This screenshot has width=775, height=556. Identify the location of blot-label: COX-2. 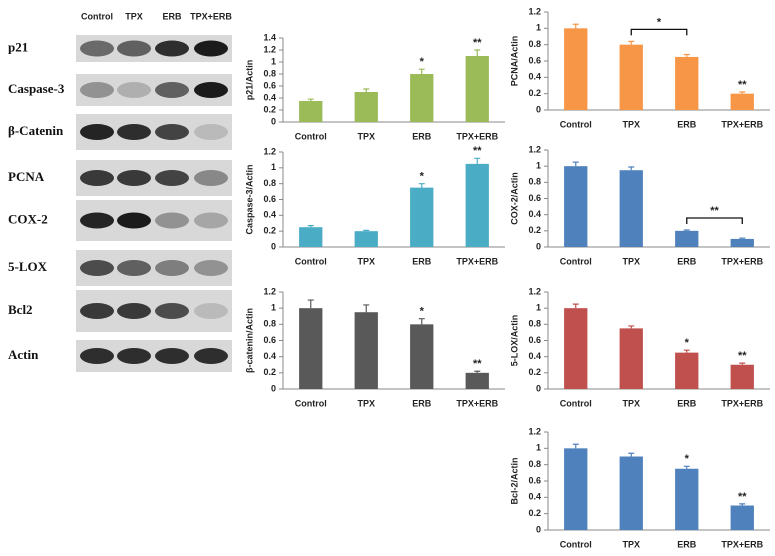
(28, 218).